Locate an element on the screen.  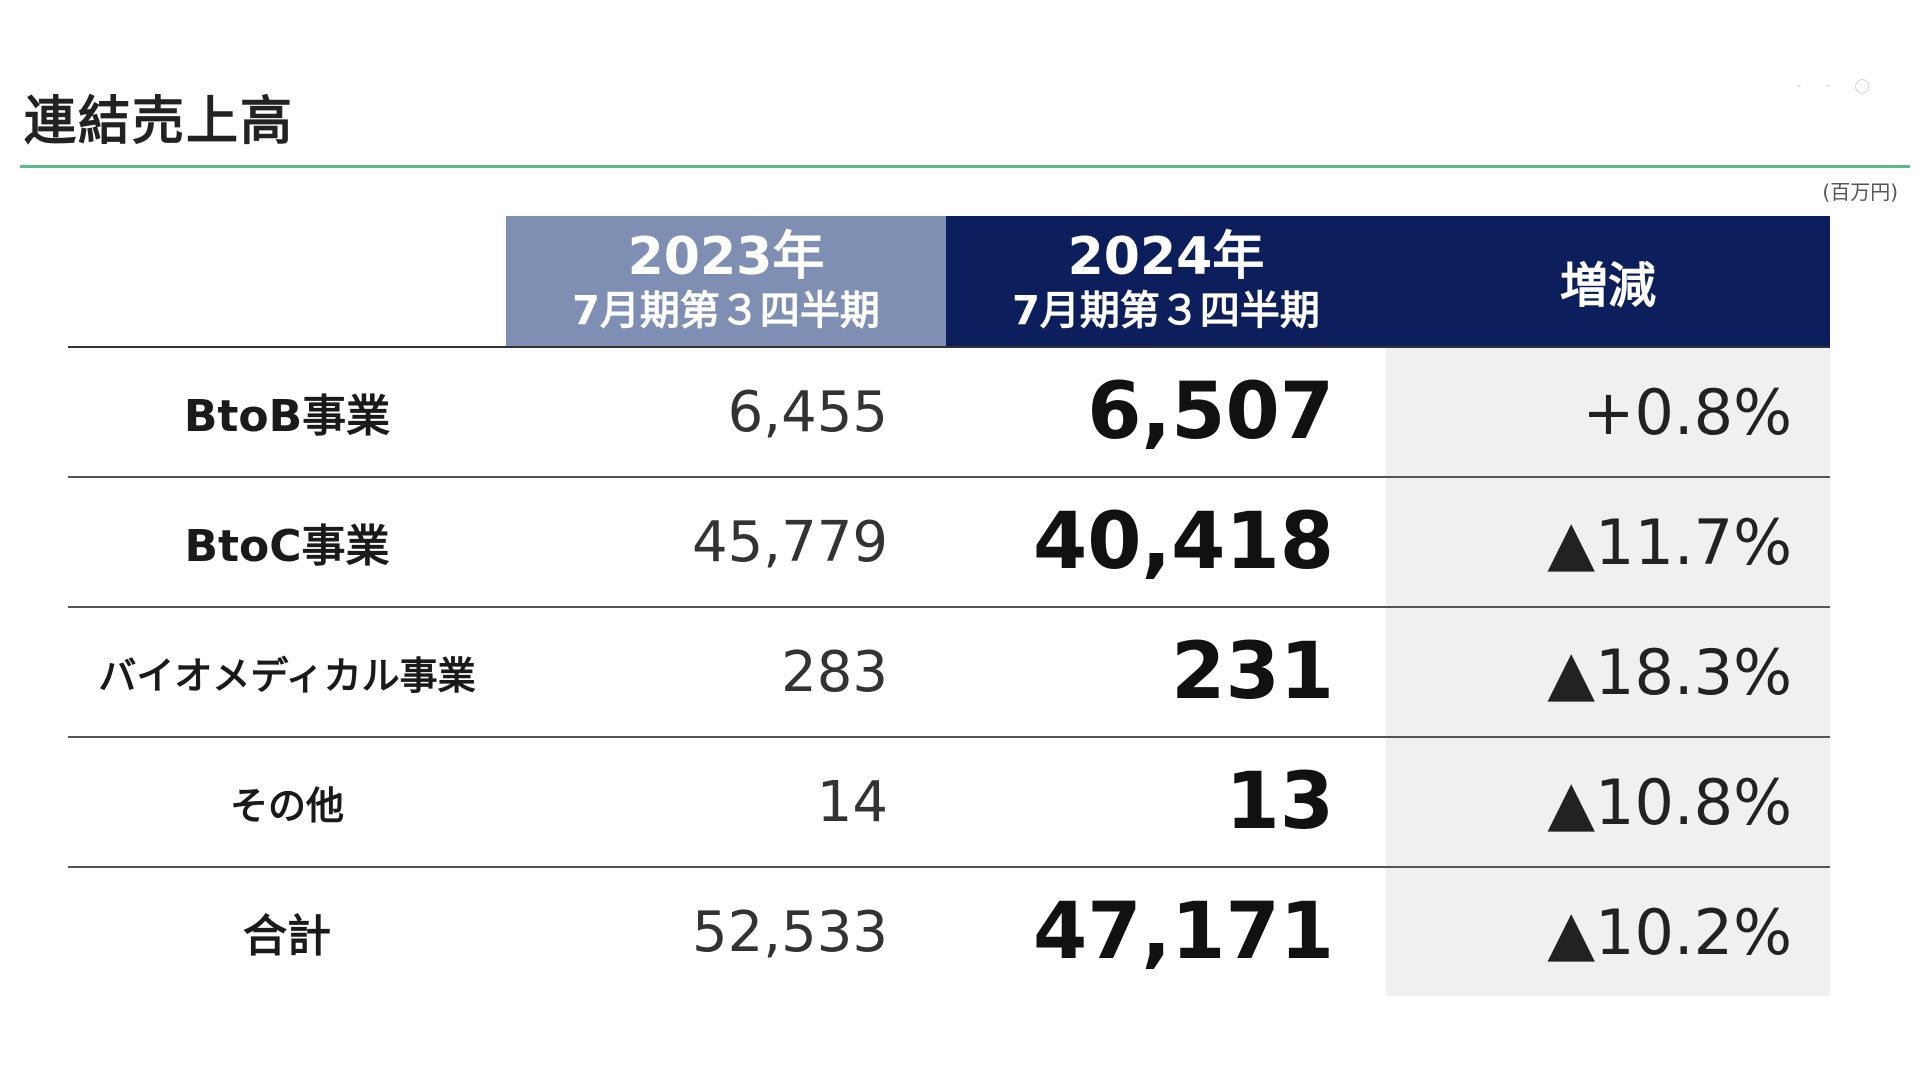
row-label: 合計 is located at coordinates (287, 936).